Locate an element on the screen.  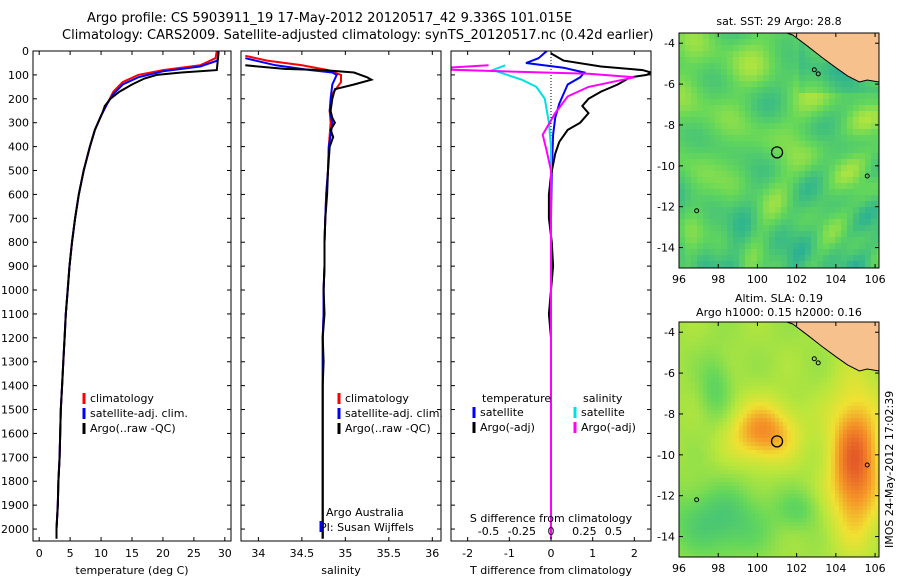
series-line-temperature-satellite is located at coordinates (556, 295).